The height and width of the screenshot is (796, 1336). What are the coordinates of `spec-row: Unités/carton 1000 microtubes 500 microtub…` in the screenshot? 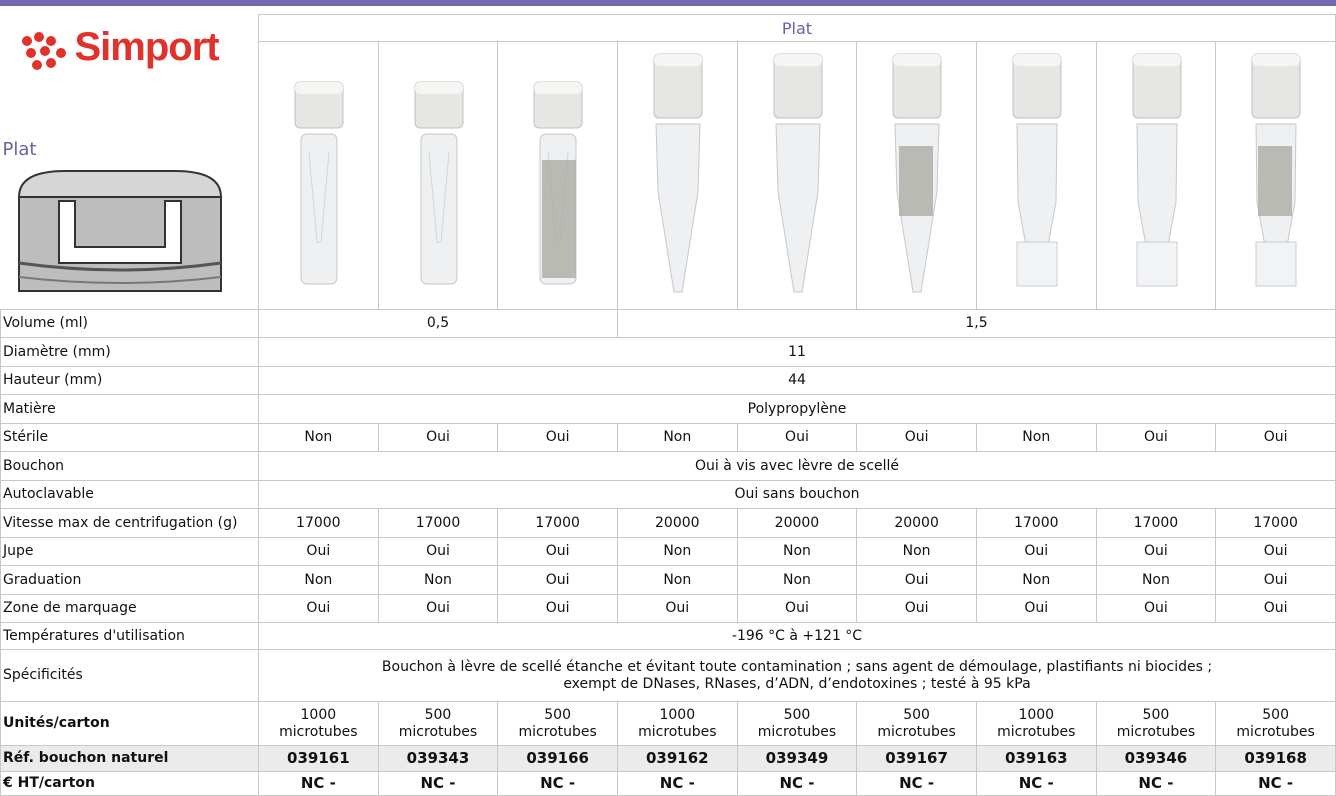 It's located at (668, 723).